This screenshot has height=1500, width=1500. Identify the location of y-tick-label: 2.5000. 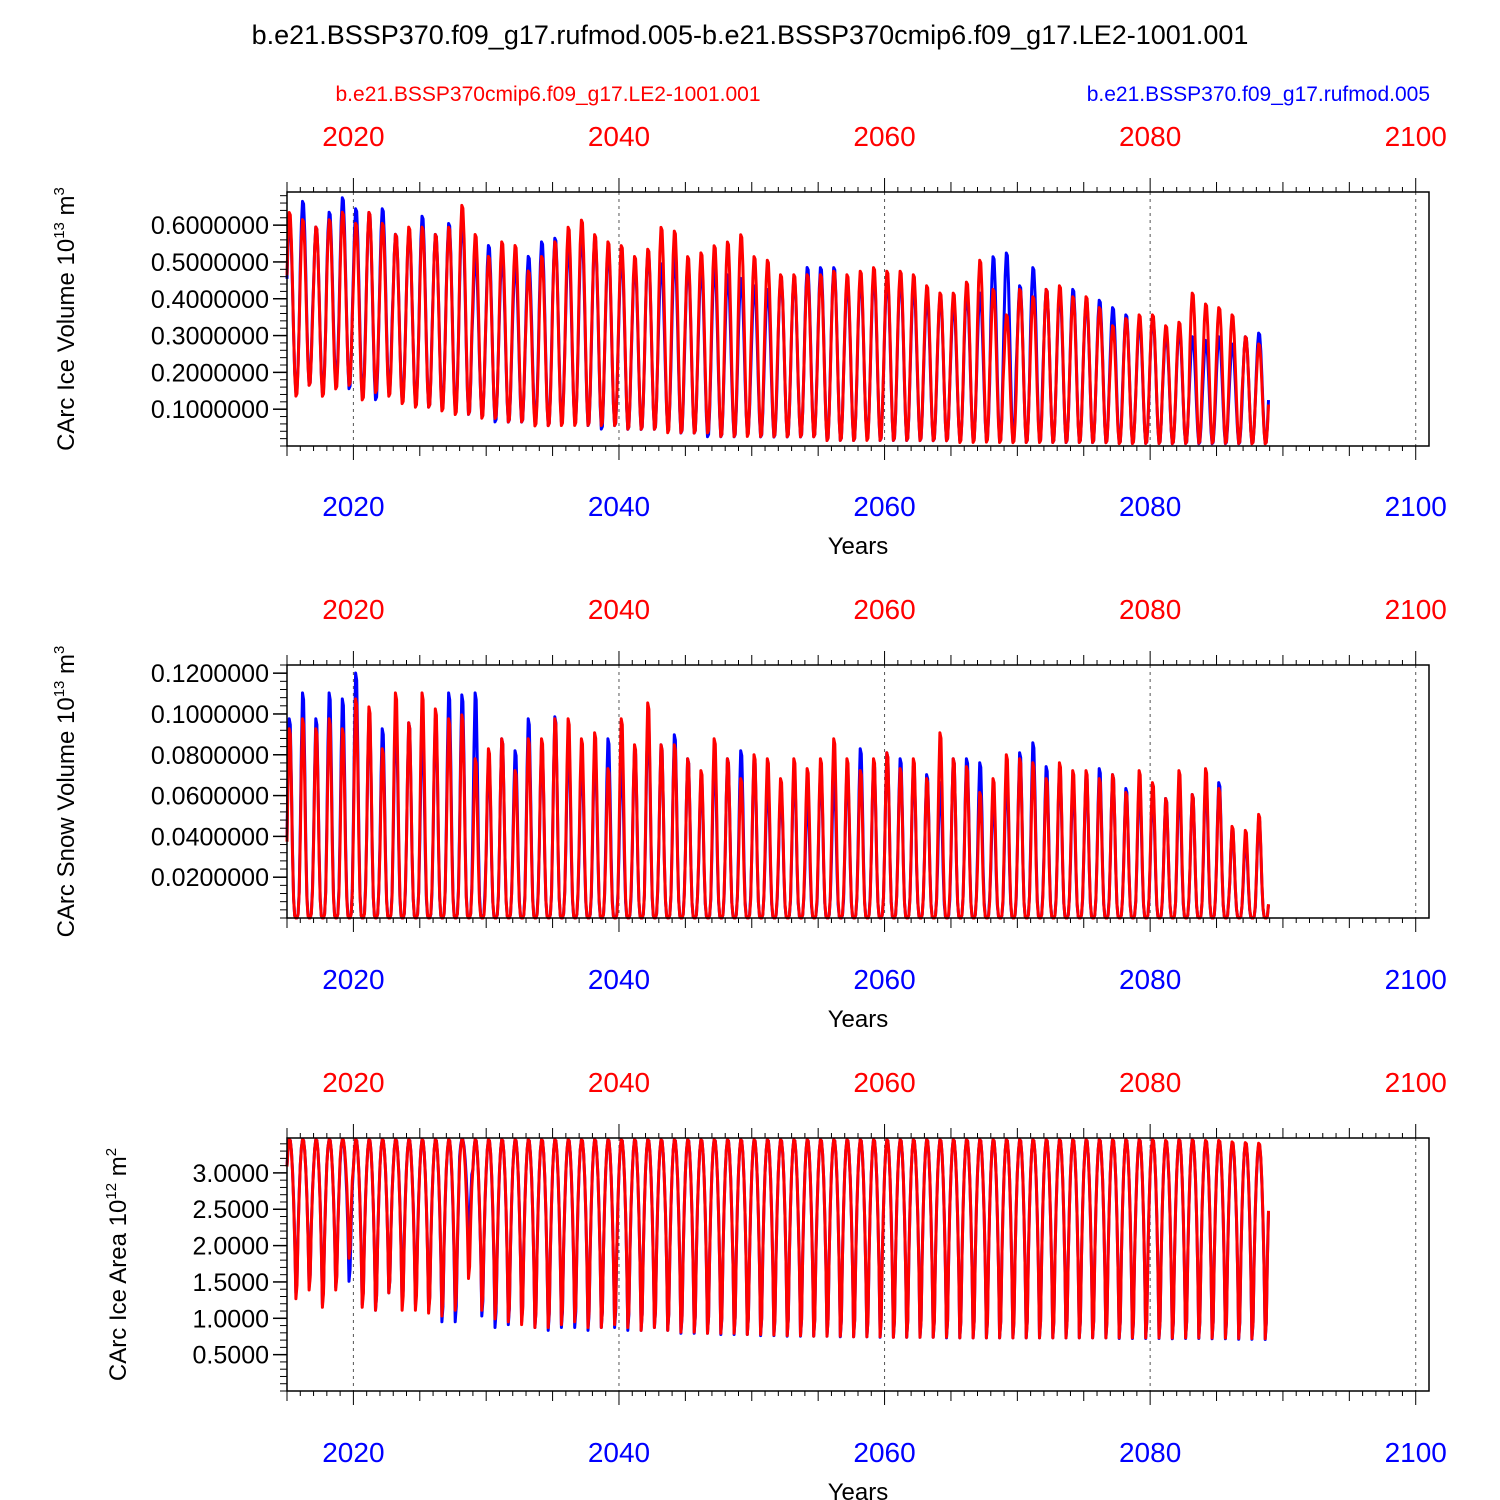
(231, 1210).